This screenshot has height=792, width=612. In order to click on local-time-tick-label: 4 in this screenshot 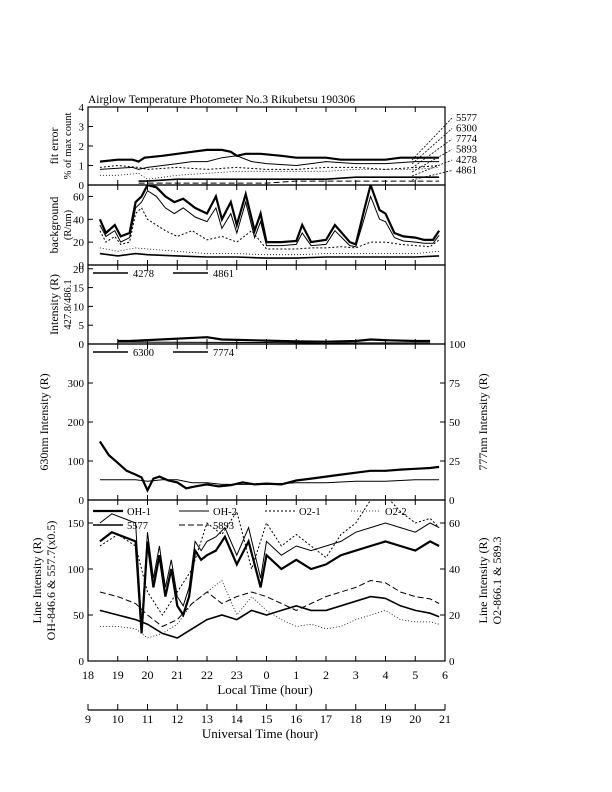, I will do `click(386, 675)`.